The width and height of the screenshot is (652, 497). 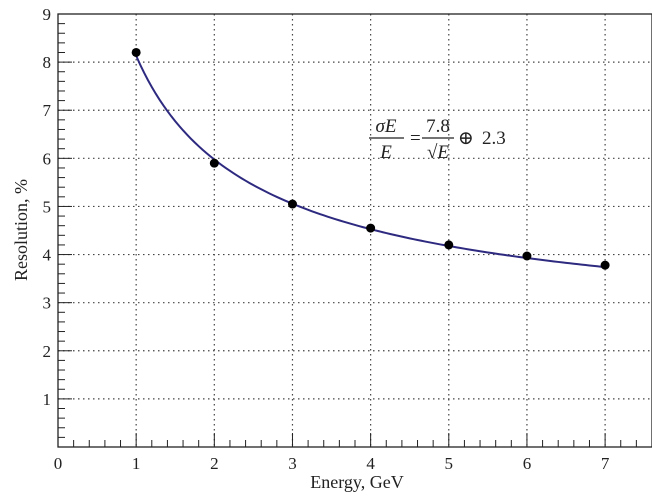 What do you see at coordinates (386, 126) in the screenshot?
I see `formula-lhs-numerator: σE` at bounding box center [386, 126].